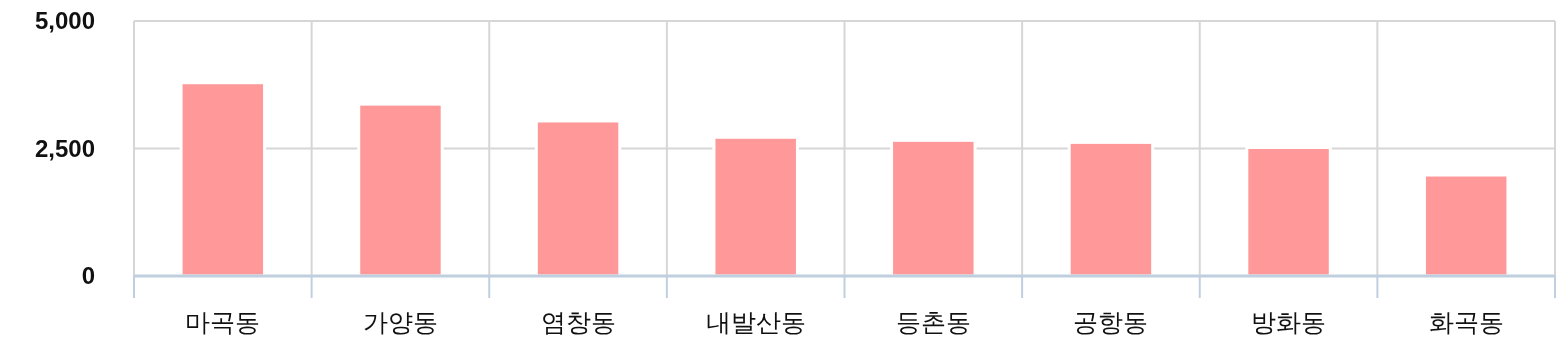  Describe the element at coordinates (64, 148) in the screenshot. I see `y-tick-label: 2,500` at that location.